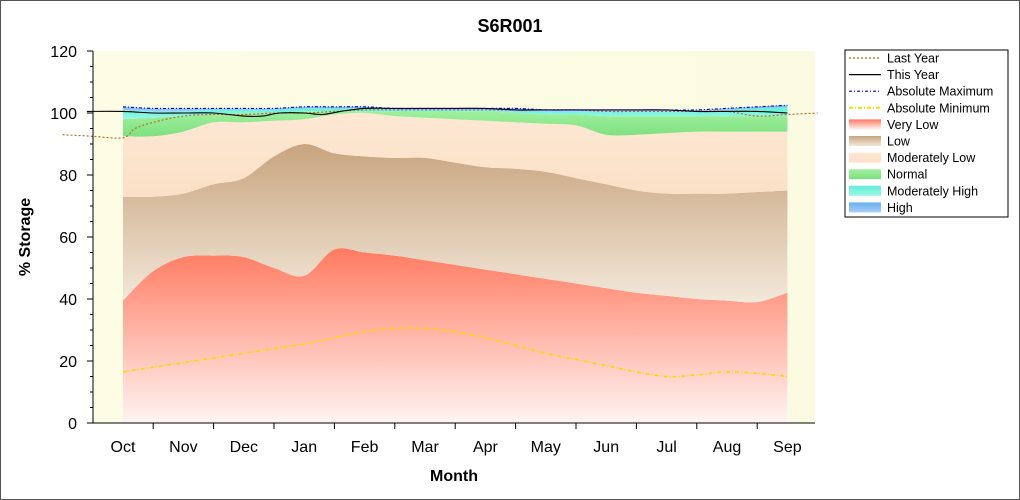  I want to click on legend-swatch-moderately-low, so click(865, 157).